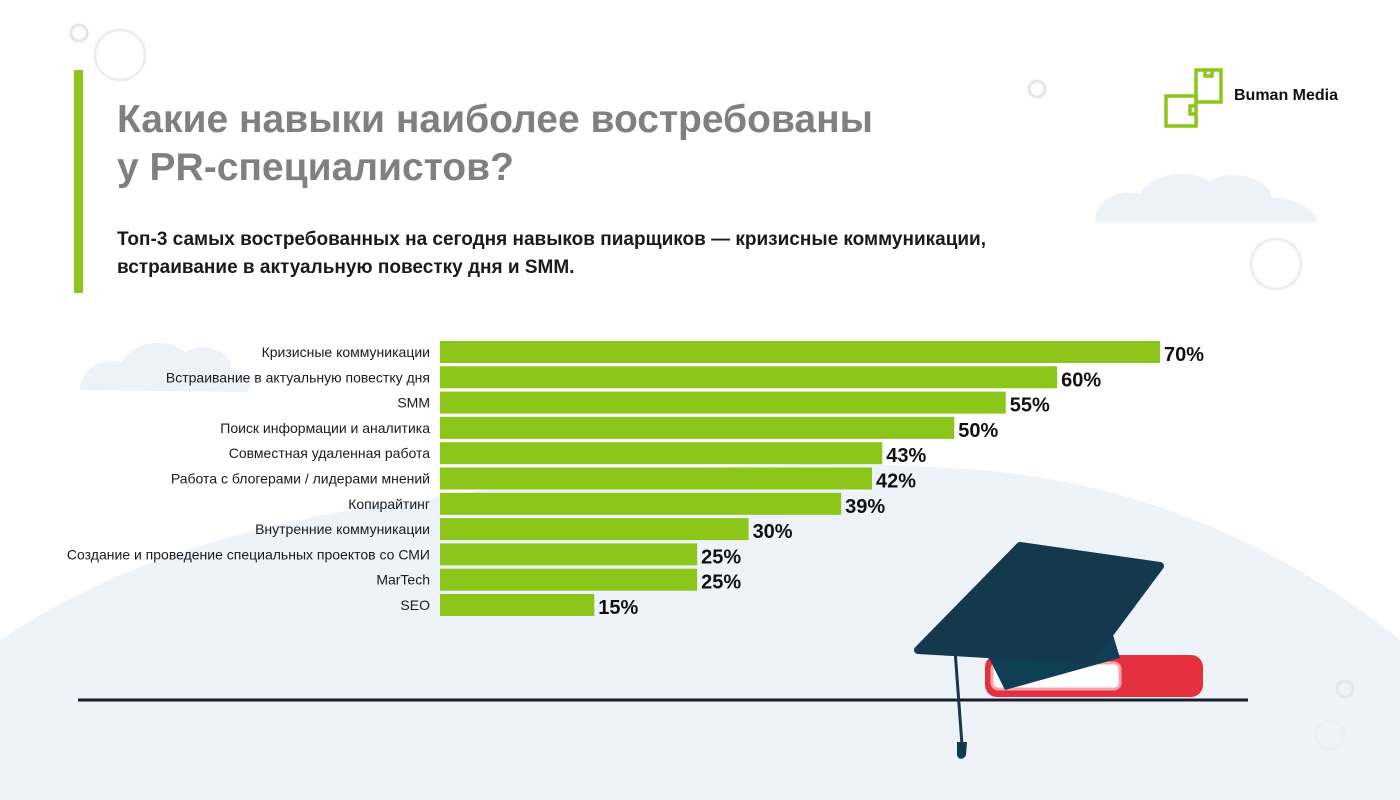  What do you see at coordinates (315, 167) in the screenshot?
I see `title-line: у PR-специалистов?` at bounding box center [315, 167].